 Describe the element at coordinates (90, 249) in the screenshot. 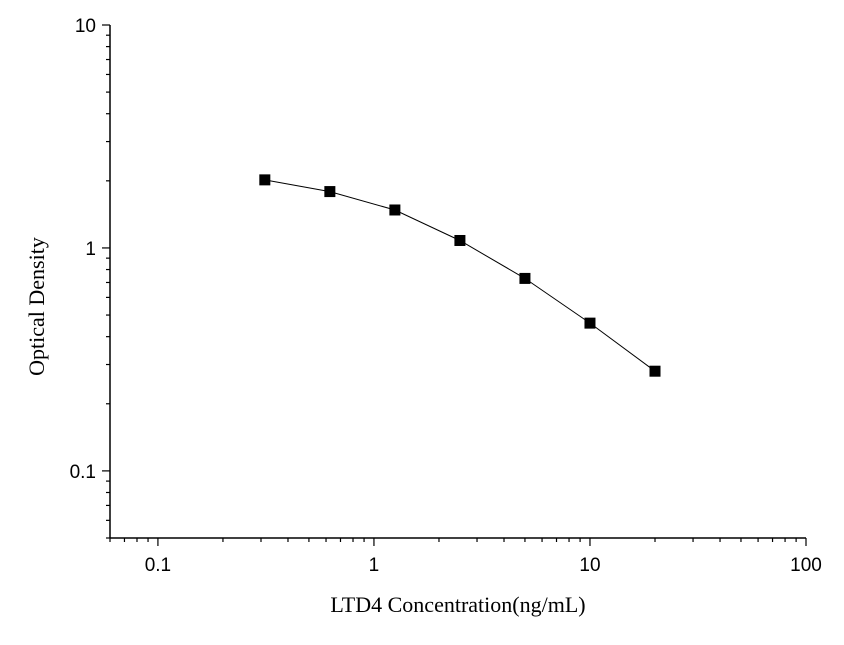

I see `y-tick-label: 1` at that location.